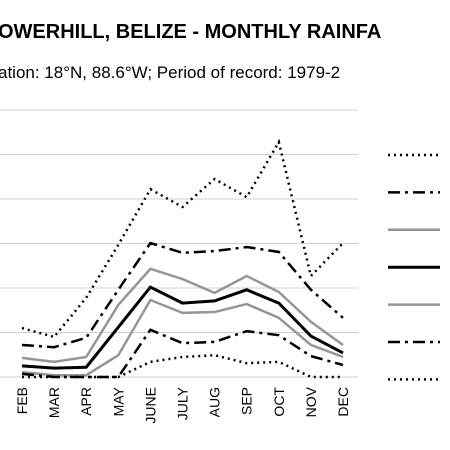 The width and height of the screenshot is (450, 450). Describe the element at coordinates (279, 402) in the screenshot. I see `x-tick-label: OCT` at that location.